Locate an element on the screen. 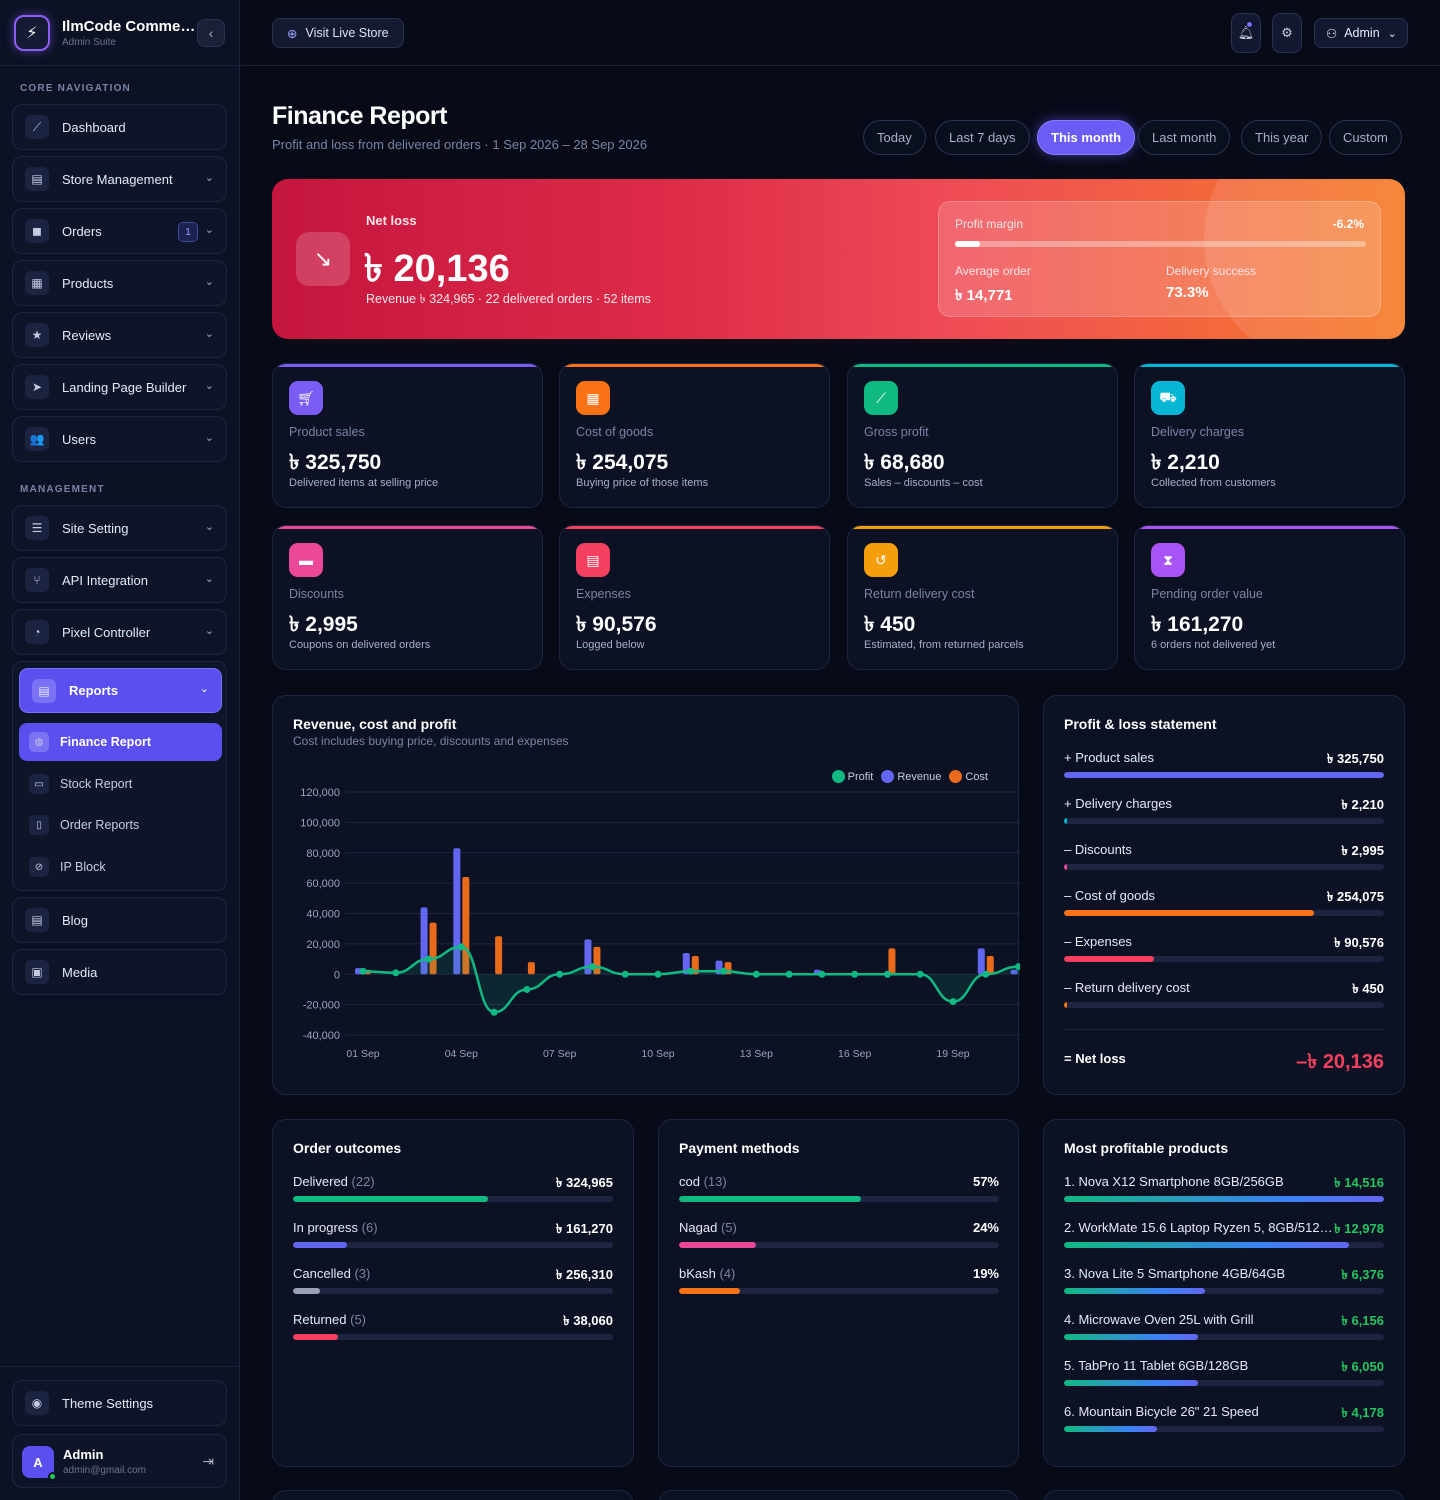  user-card: A Admin admin@gmail.com ⇥ is located at coordinates (119, 1461).